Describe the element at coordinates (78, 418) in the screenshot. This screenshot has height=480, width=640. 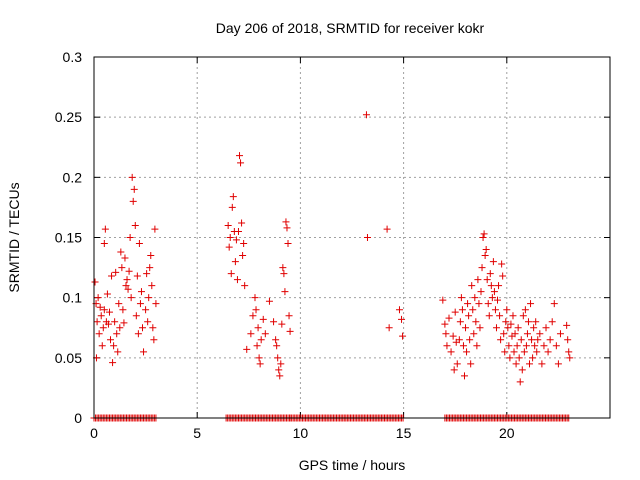
I see `y-tick-label: 0` at that location.